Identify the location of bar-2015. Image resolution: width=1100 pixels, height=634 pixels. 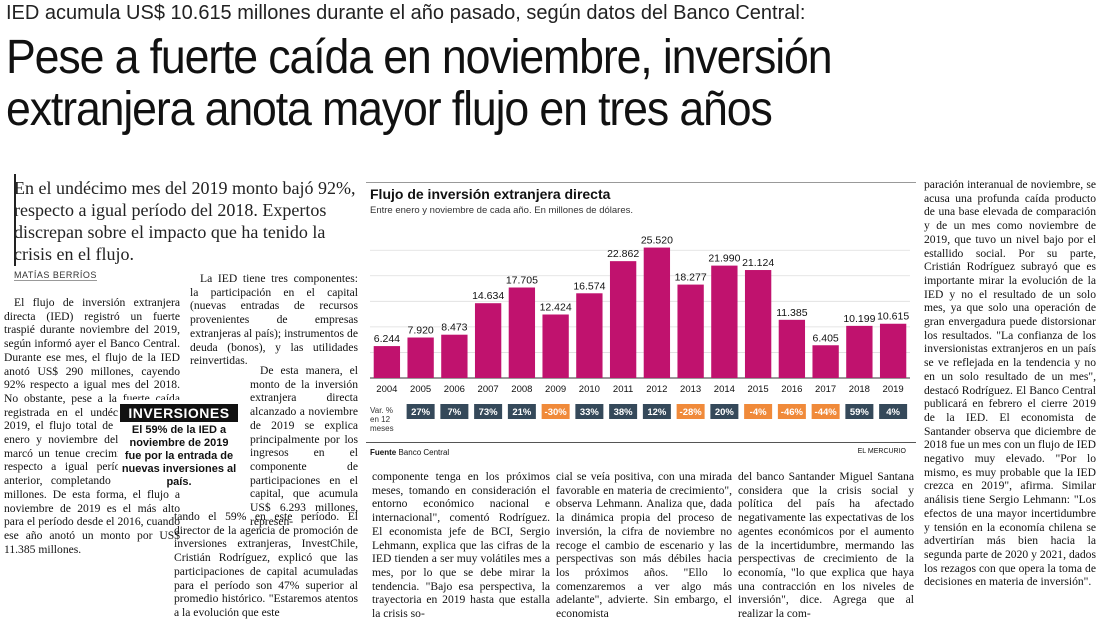
(758, 324).